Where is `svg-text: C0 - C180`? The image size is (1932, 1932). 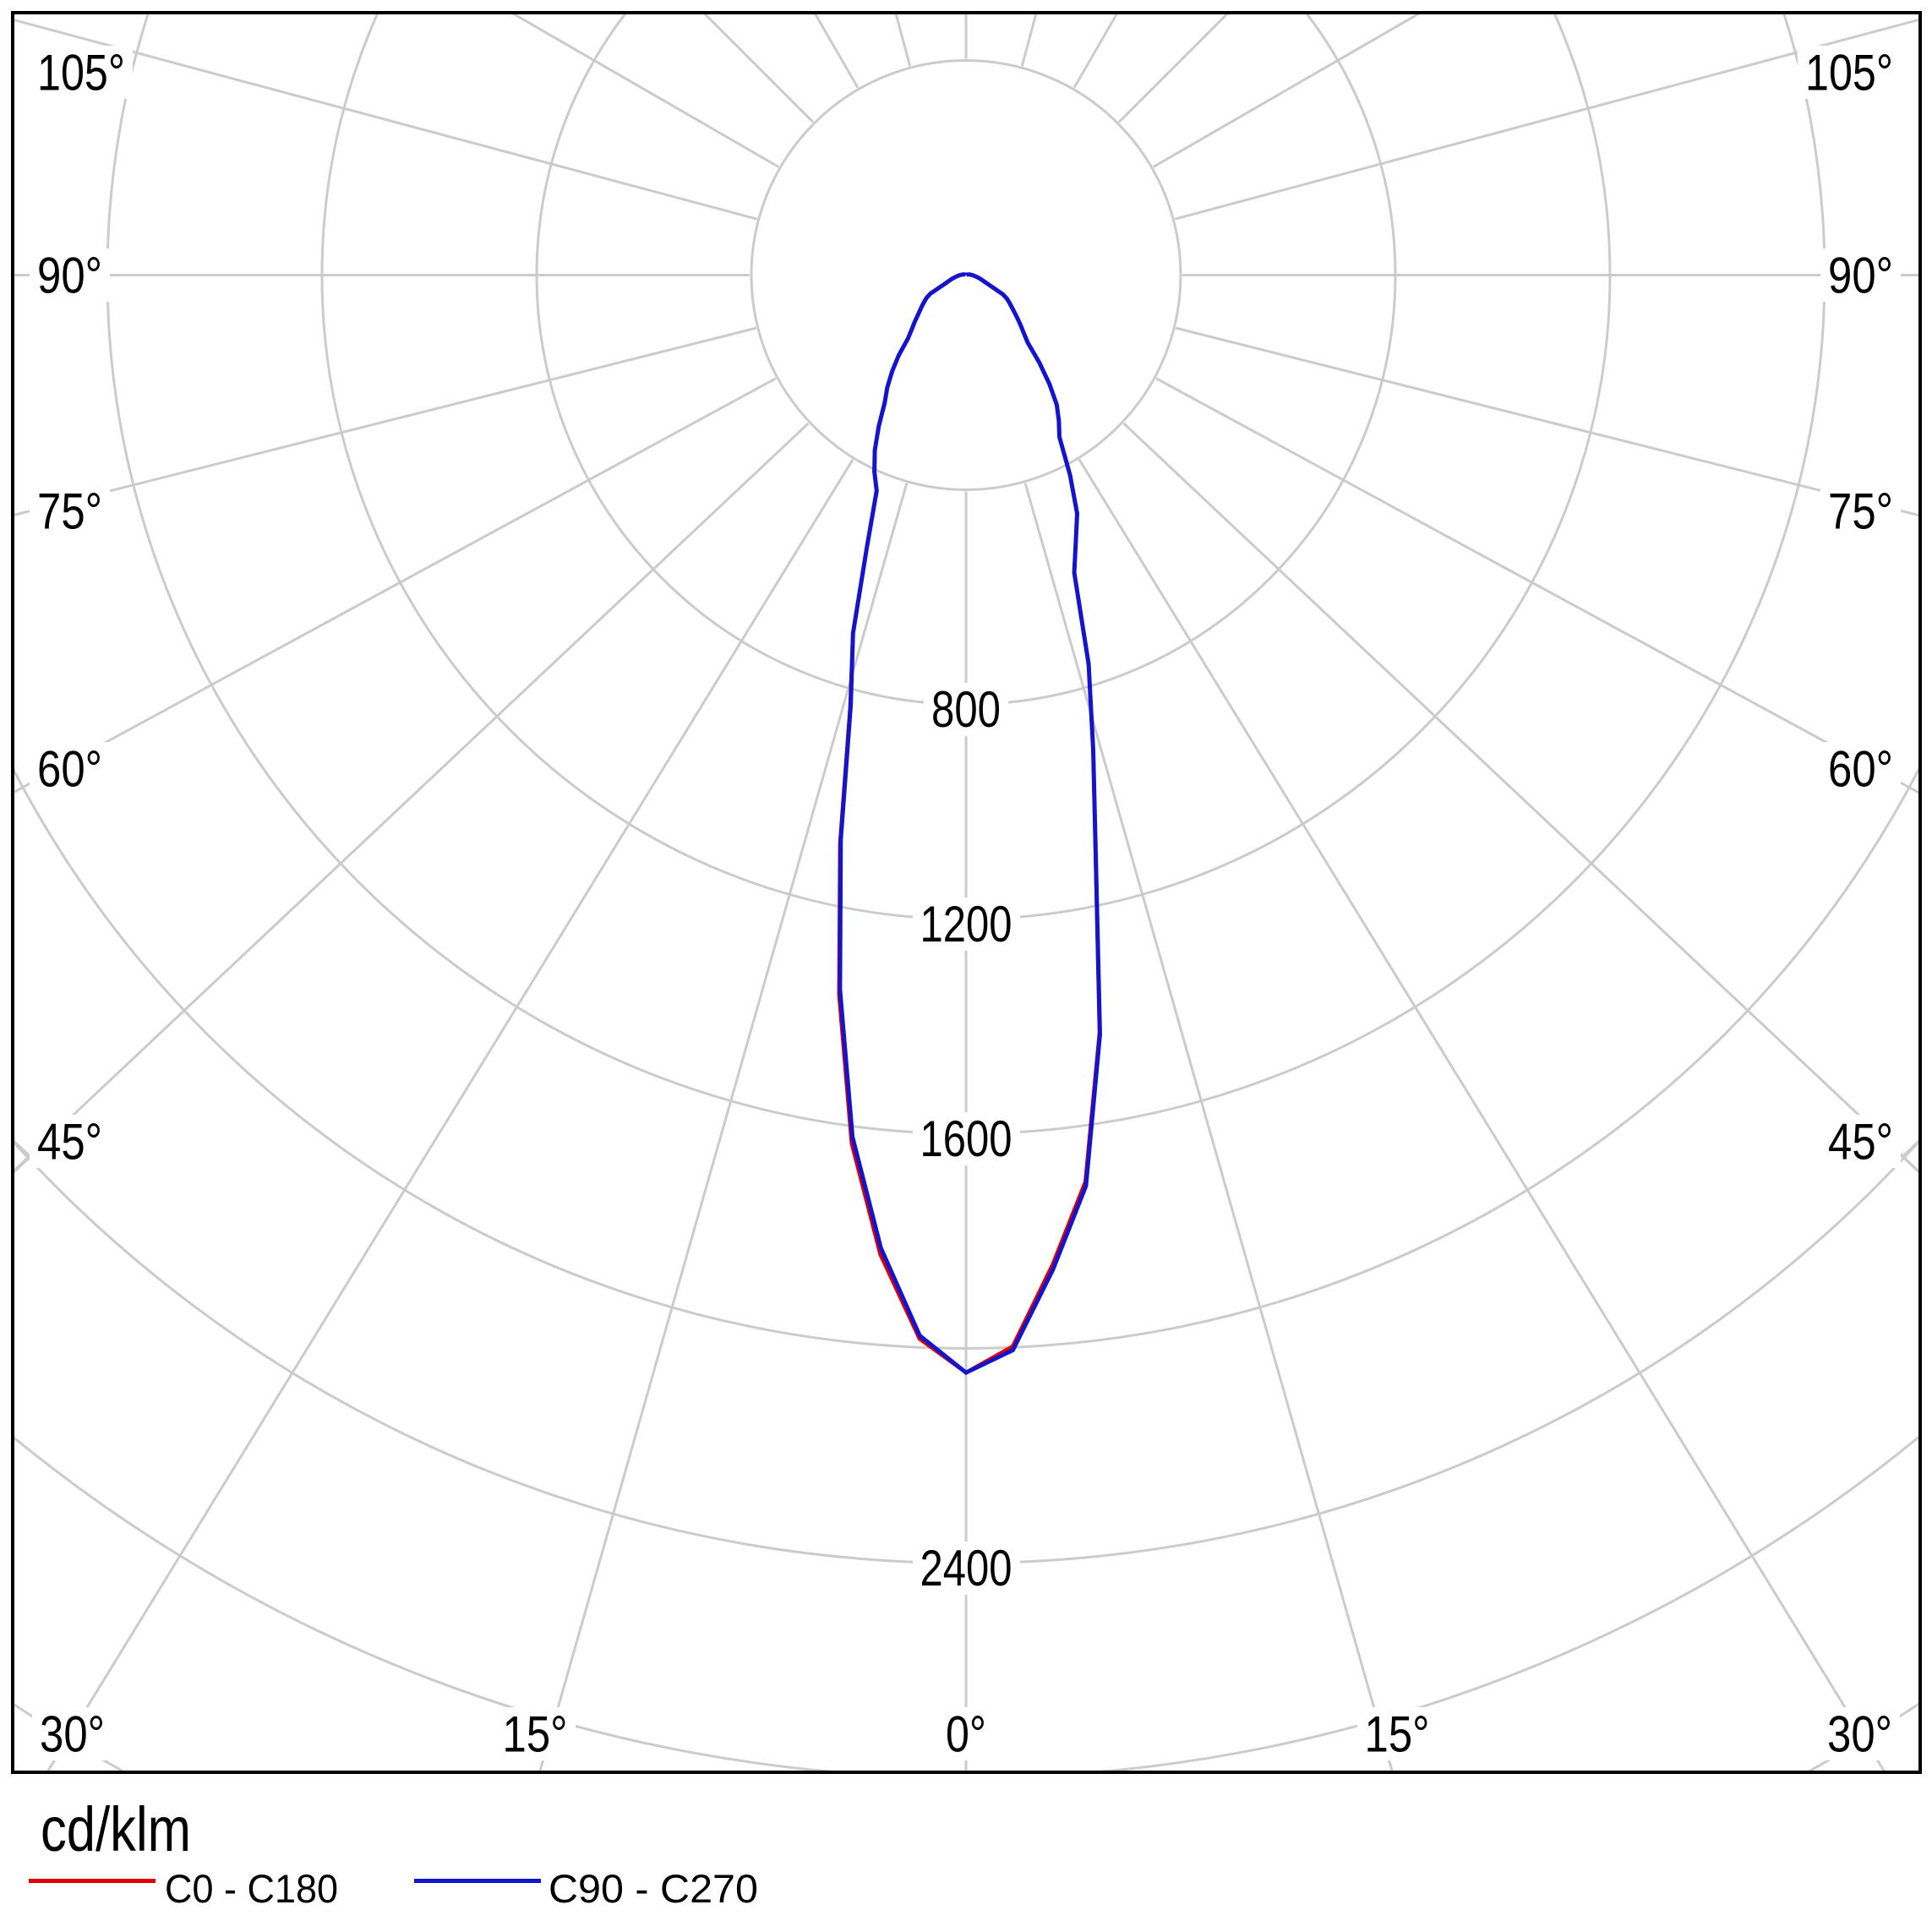
svg-text: C0 - C180 is located at coordinates (251, 1888).